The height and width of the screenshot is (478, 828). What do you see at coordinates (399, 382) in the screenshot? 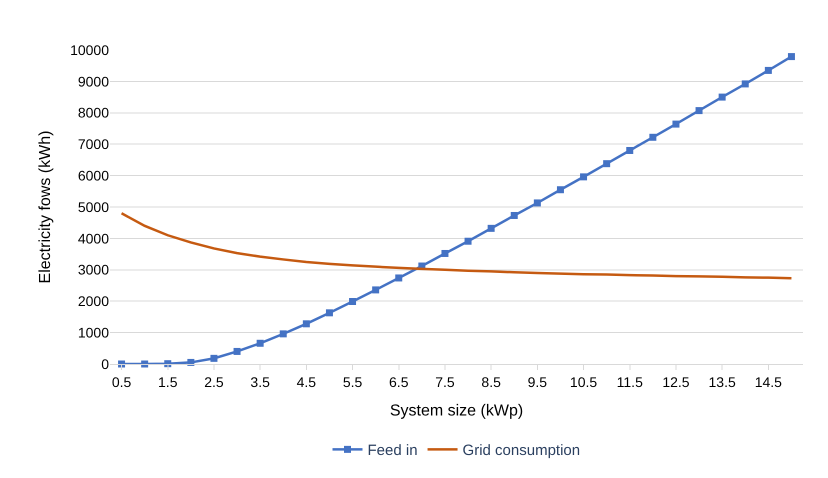
I see `x-tick-label: 6.5` at bounding box center [399, 382].